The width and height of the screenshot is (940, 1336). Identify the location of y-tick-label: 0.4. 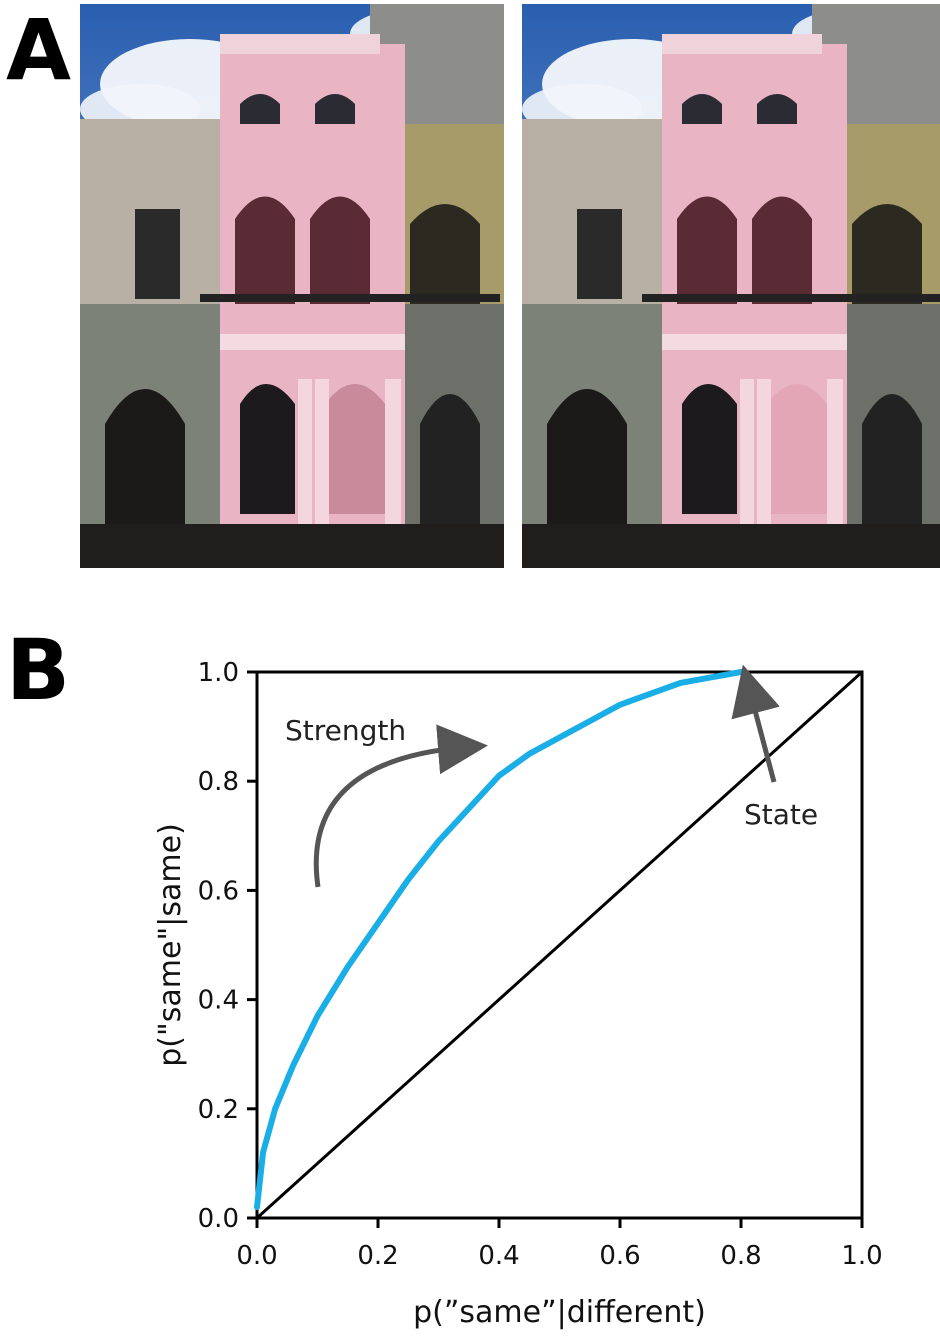
(218, 1001).